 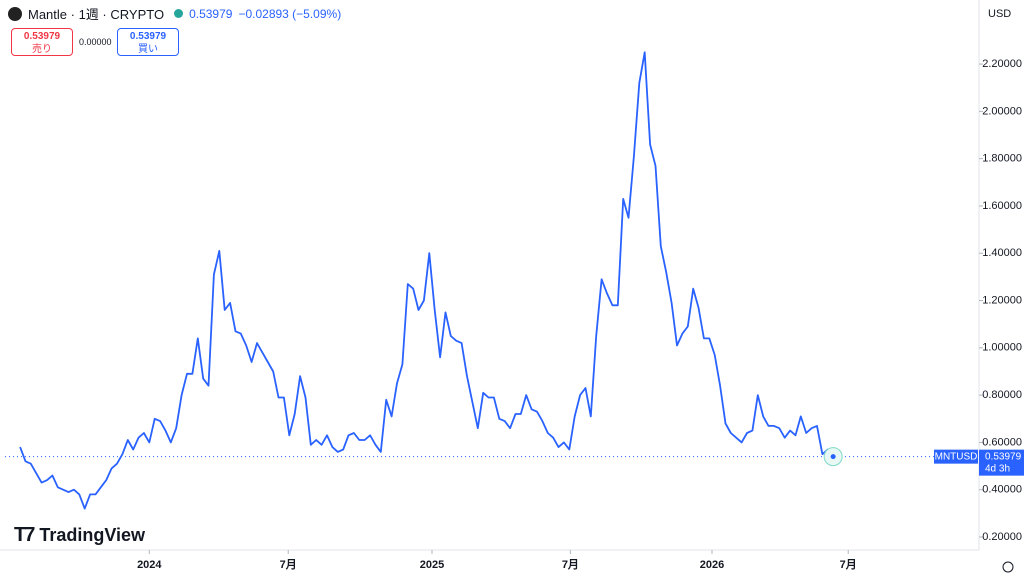 What do you see at coordinates (211, 13) in the screenshot?
I see `header-price: 0.53979` at bounding box center [211, 13].